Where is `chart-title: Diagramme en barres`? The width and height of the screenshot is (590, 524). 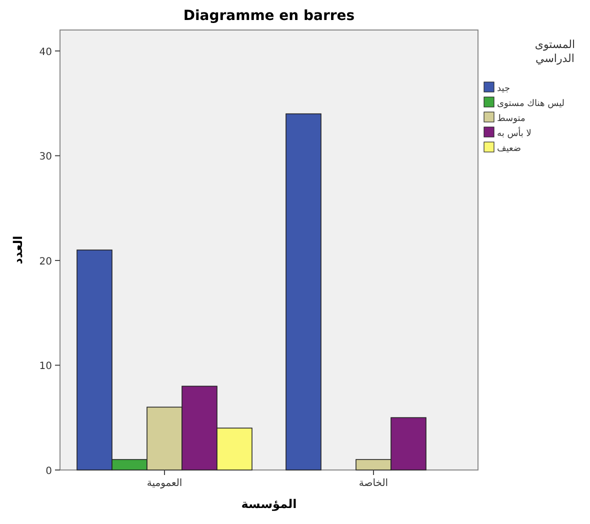
chart-title: Diagramme en barres is located at coordinates (269, 16).